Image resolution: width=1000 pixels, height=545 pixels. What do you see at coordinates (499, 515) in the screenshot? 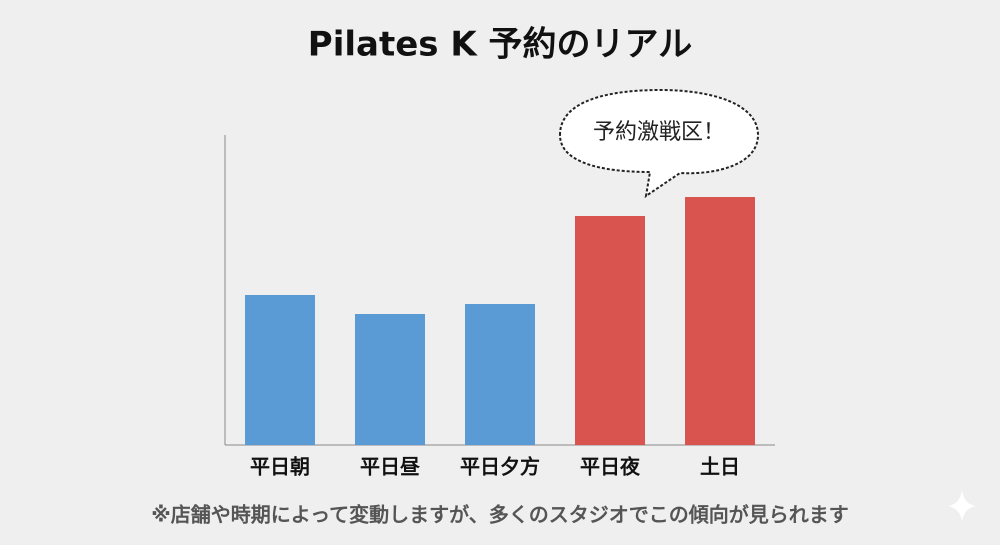
I see `footnote: ※店舗や時期によって変動しますが、多くのスタジオでこの傾向が見られます` at bounding box center [499, 515].